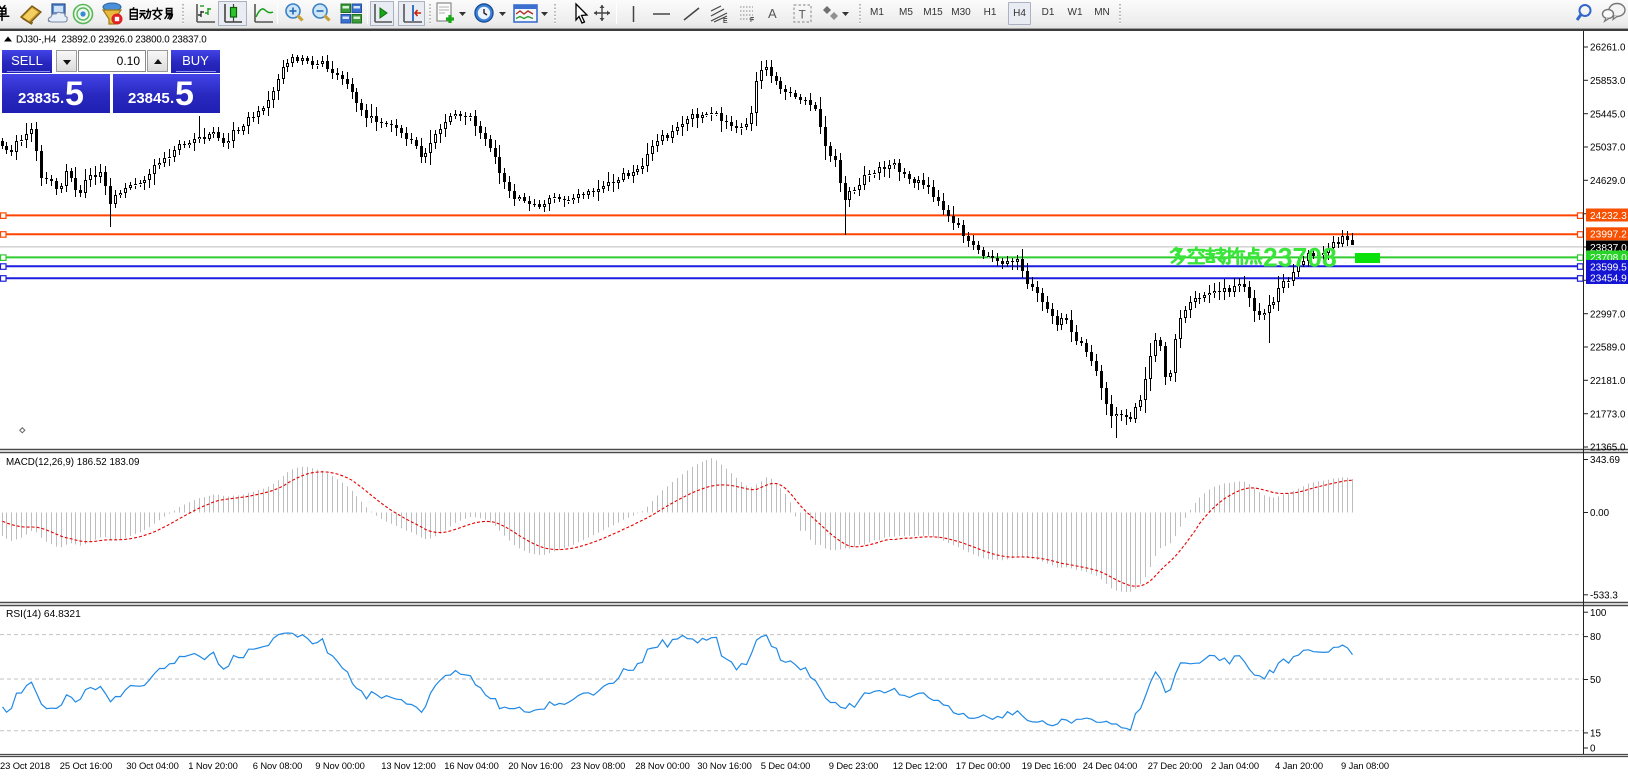  What do you see at coordinates (277, 765) in the screenshot?
I see `svg-text: 6 Nov 08:00` at bounding box center [277, 765].